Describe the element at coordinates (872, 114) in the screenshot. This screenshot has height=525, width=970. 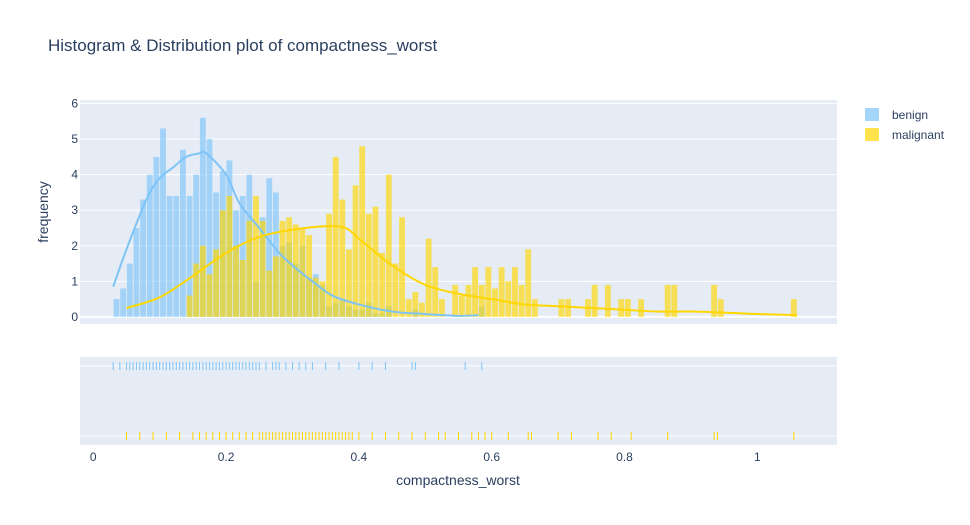
I see `legend-swatch-benign` at that location.